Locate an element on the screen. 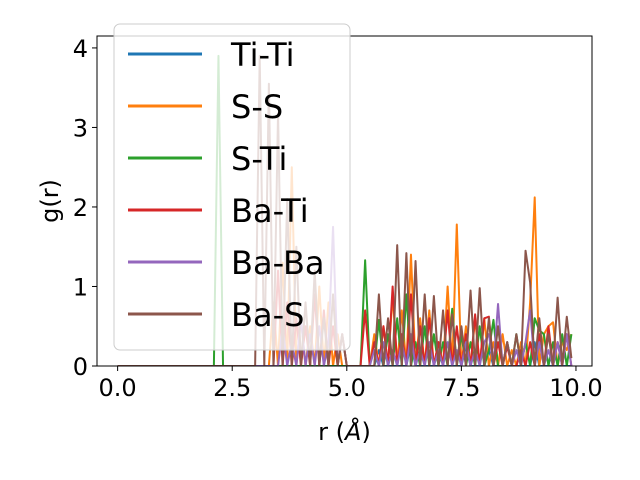  x-axis-label-symbol: Å is located at coordinates (352, 431).